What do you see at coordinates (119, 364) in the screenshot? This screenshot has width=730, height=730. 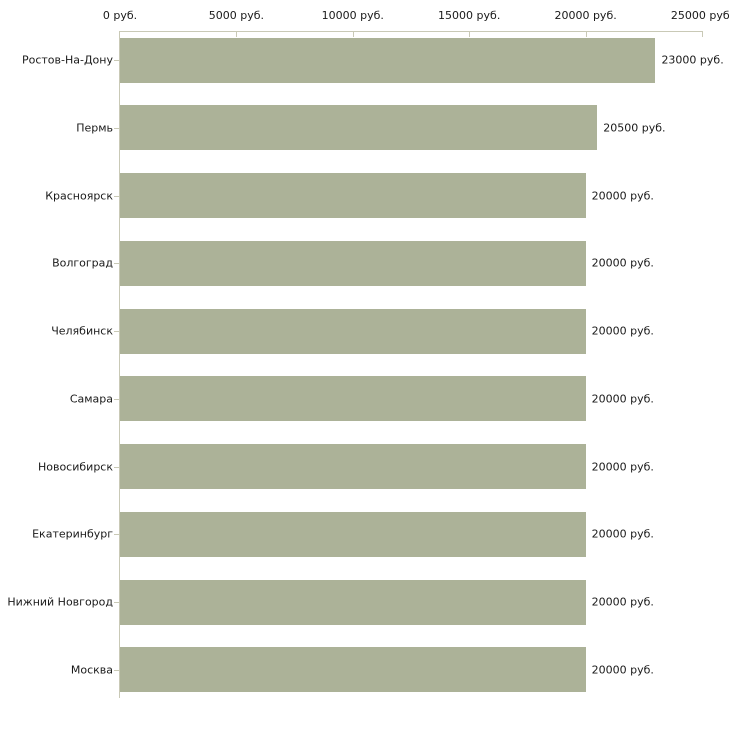 I see `y-axis-line` at bounding box center [119, 364].